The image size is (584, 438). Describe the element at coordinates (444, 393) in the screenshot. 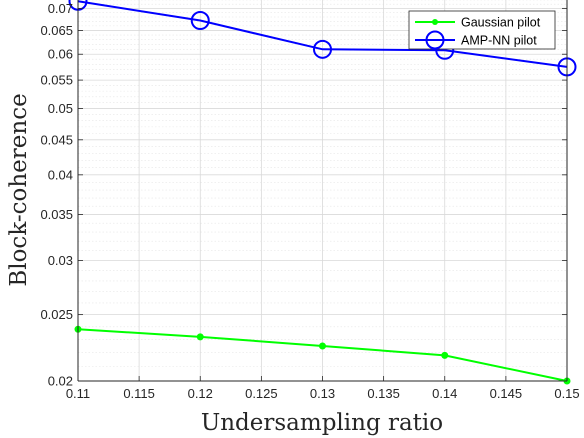

I see `x-tick-label: 0.14` at that location.